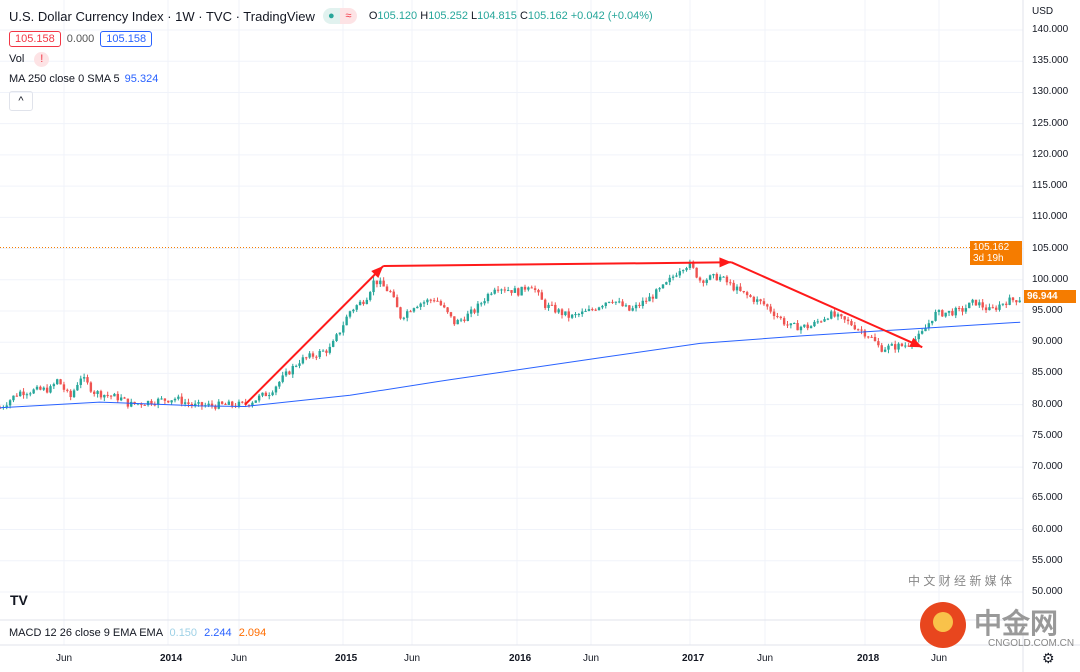 This screenshot has width=1080, height=672. I want to click on time-tick: Jun, so click(239, 658).